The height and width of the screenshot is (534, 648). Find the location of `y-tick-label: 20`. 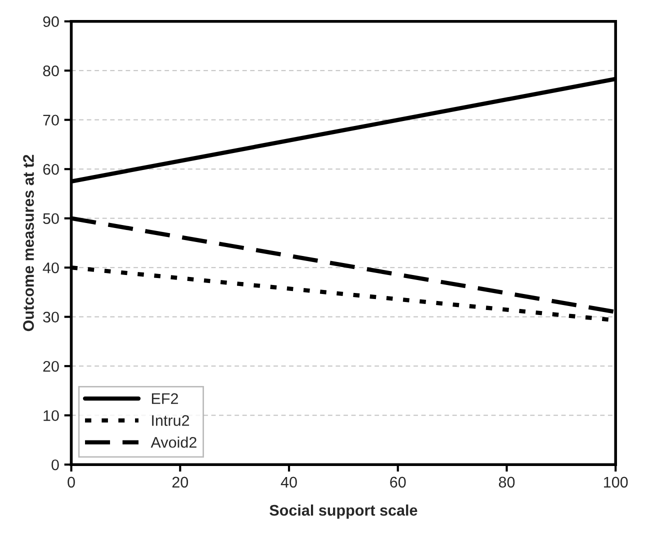

y-tick-label: 20 is located at coordinates (51, 366).